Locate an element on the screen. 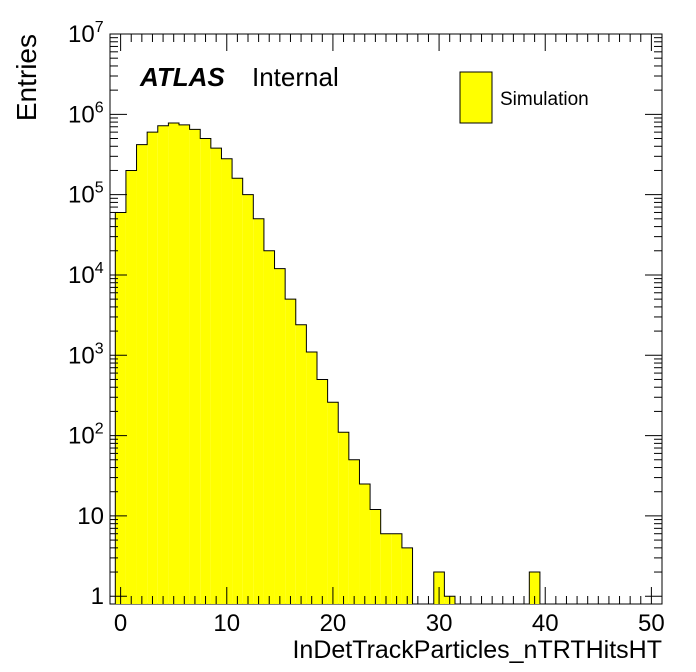  y-tick-label: 10² is located at coordinates (86, 435).